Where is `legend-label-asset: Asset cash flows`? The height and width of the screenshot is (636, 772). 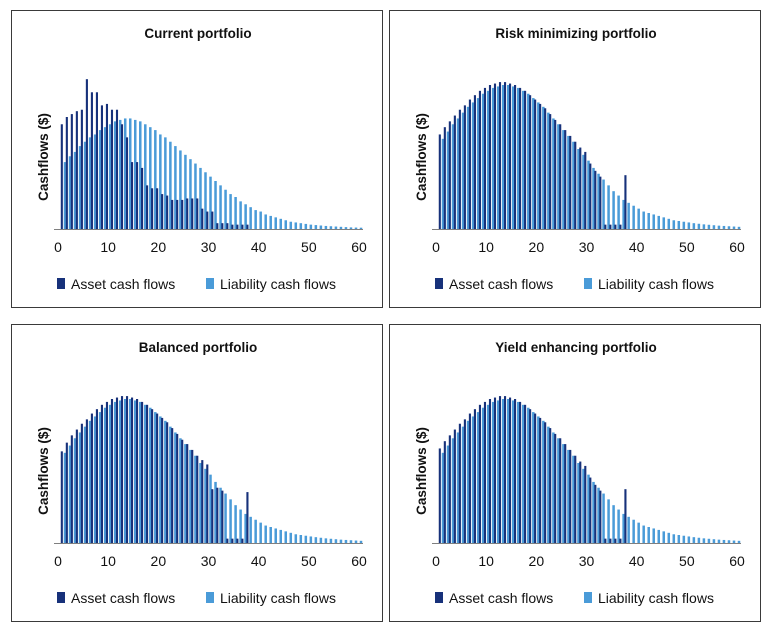 legend-label-asset: Asset cash flows is located at coordinates (123, 284).